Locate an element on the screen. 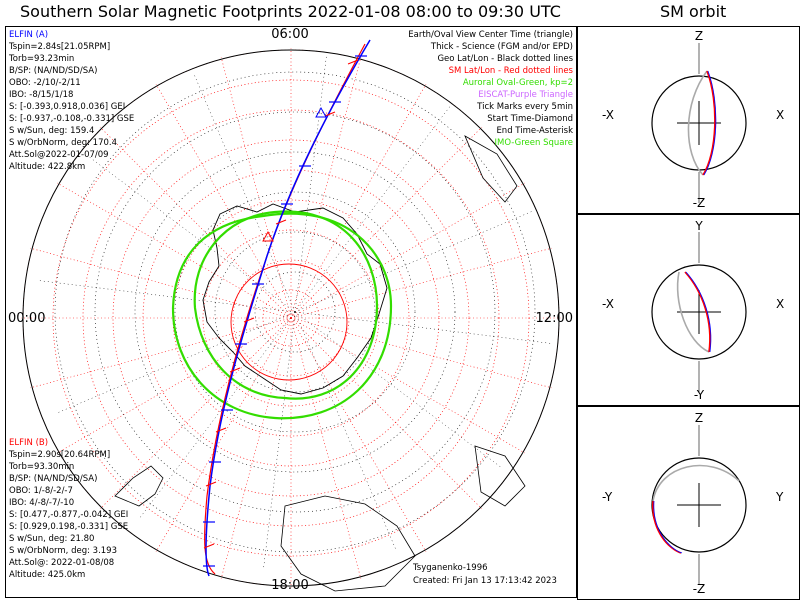 This screenshot has width=800, height=603. elfin-b-line: Tspin=2.90s[20.64RPM] is located at coordinates (59, 455).